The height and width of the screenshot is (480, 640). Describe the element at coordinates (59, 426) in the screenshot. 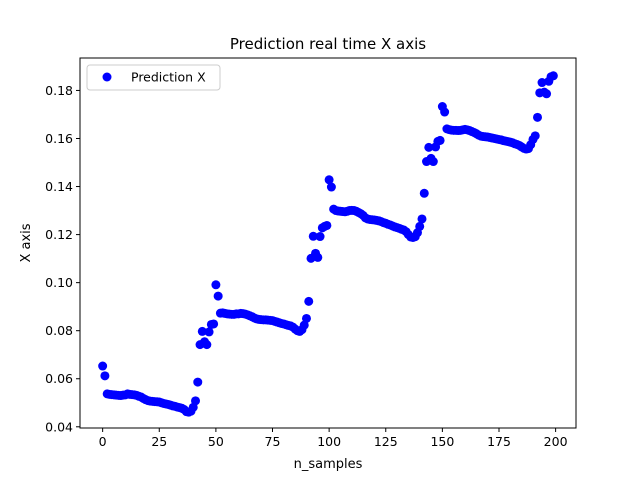

I see `y-tick-label: 0.04` at that location.